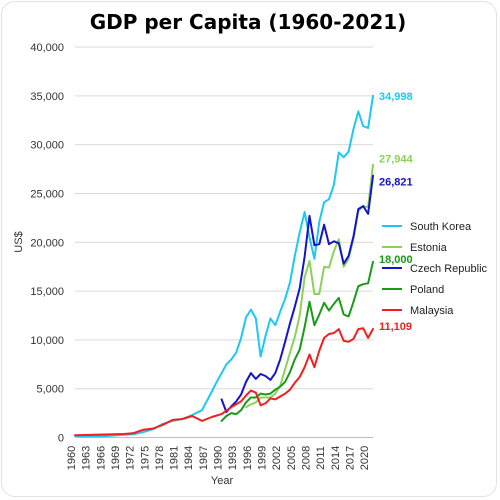 The image size is (500, 500). What do you see at coordinates (61, 439) in the screenshot?
I see `y-tick-label: 0` at bounding box center [61, 439].